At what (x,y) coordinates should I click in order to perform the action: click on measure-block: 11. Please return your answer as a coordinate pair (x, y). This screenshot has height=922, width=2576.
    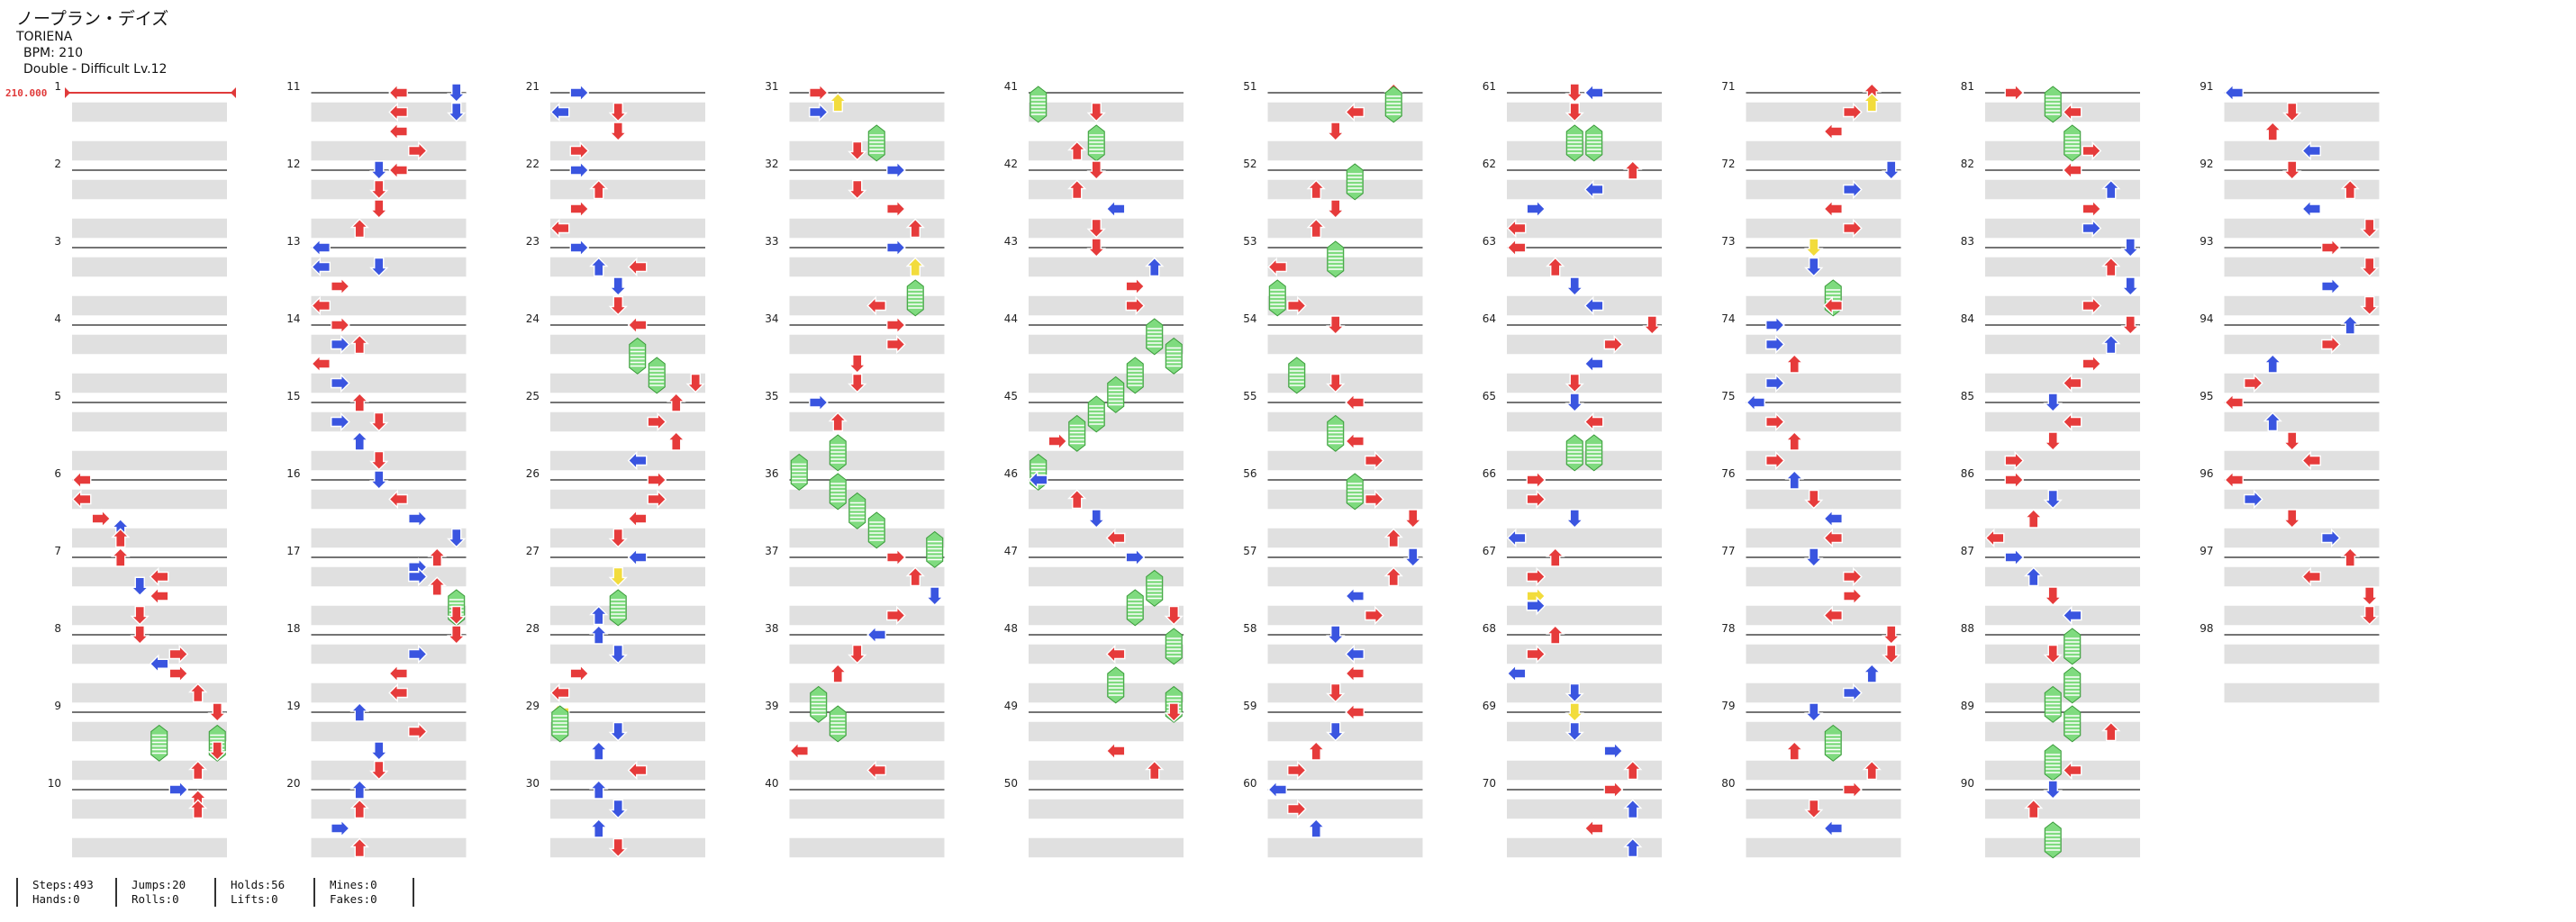
    Looking at the image, I should click on (377, 121).